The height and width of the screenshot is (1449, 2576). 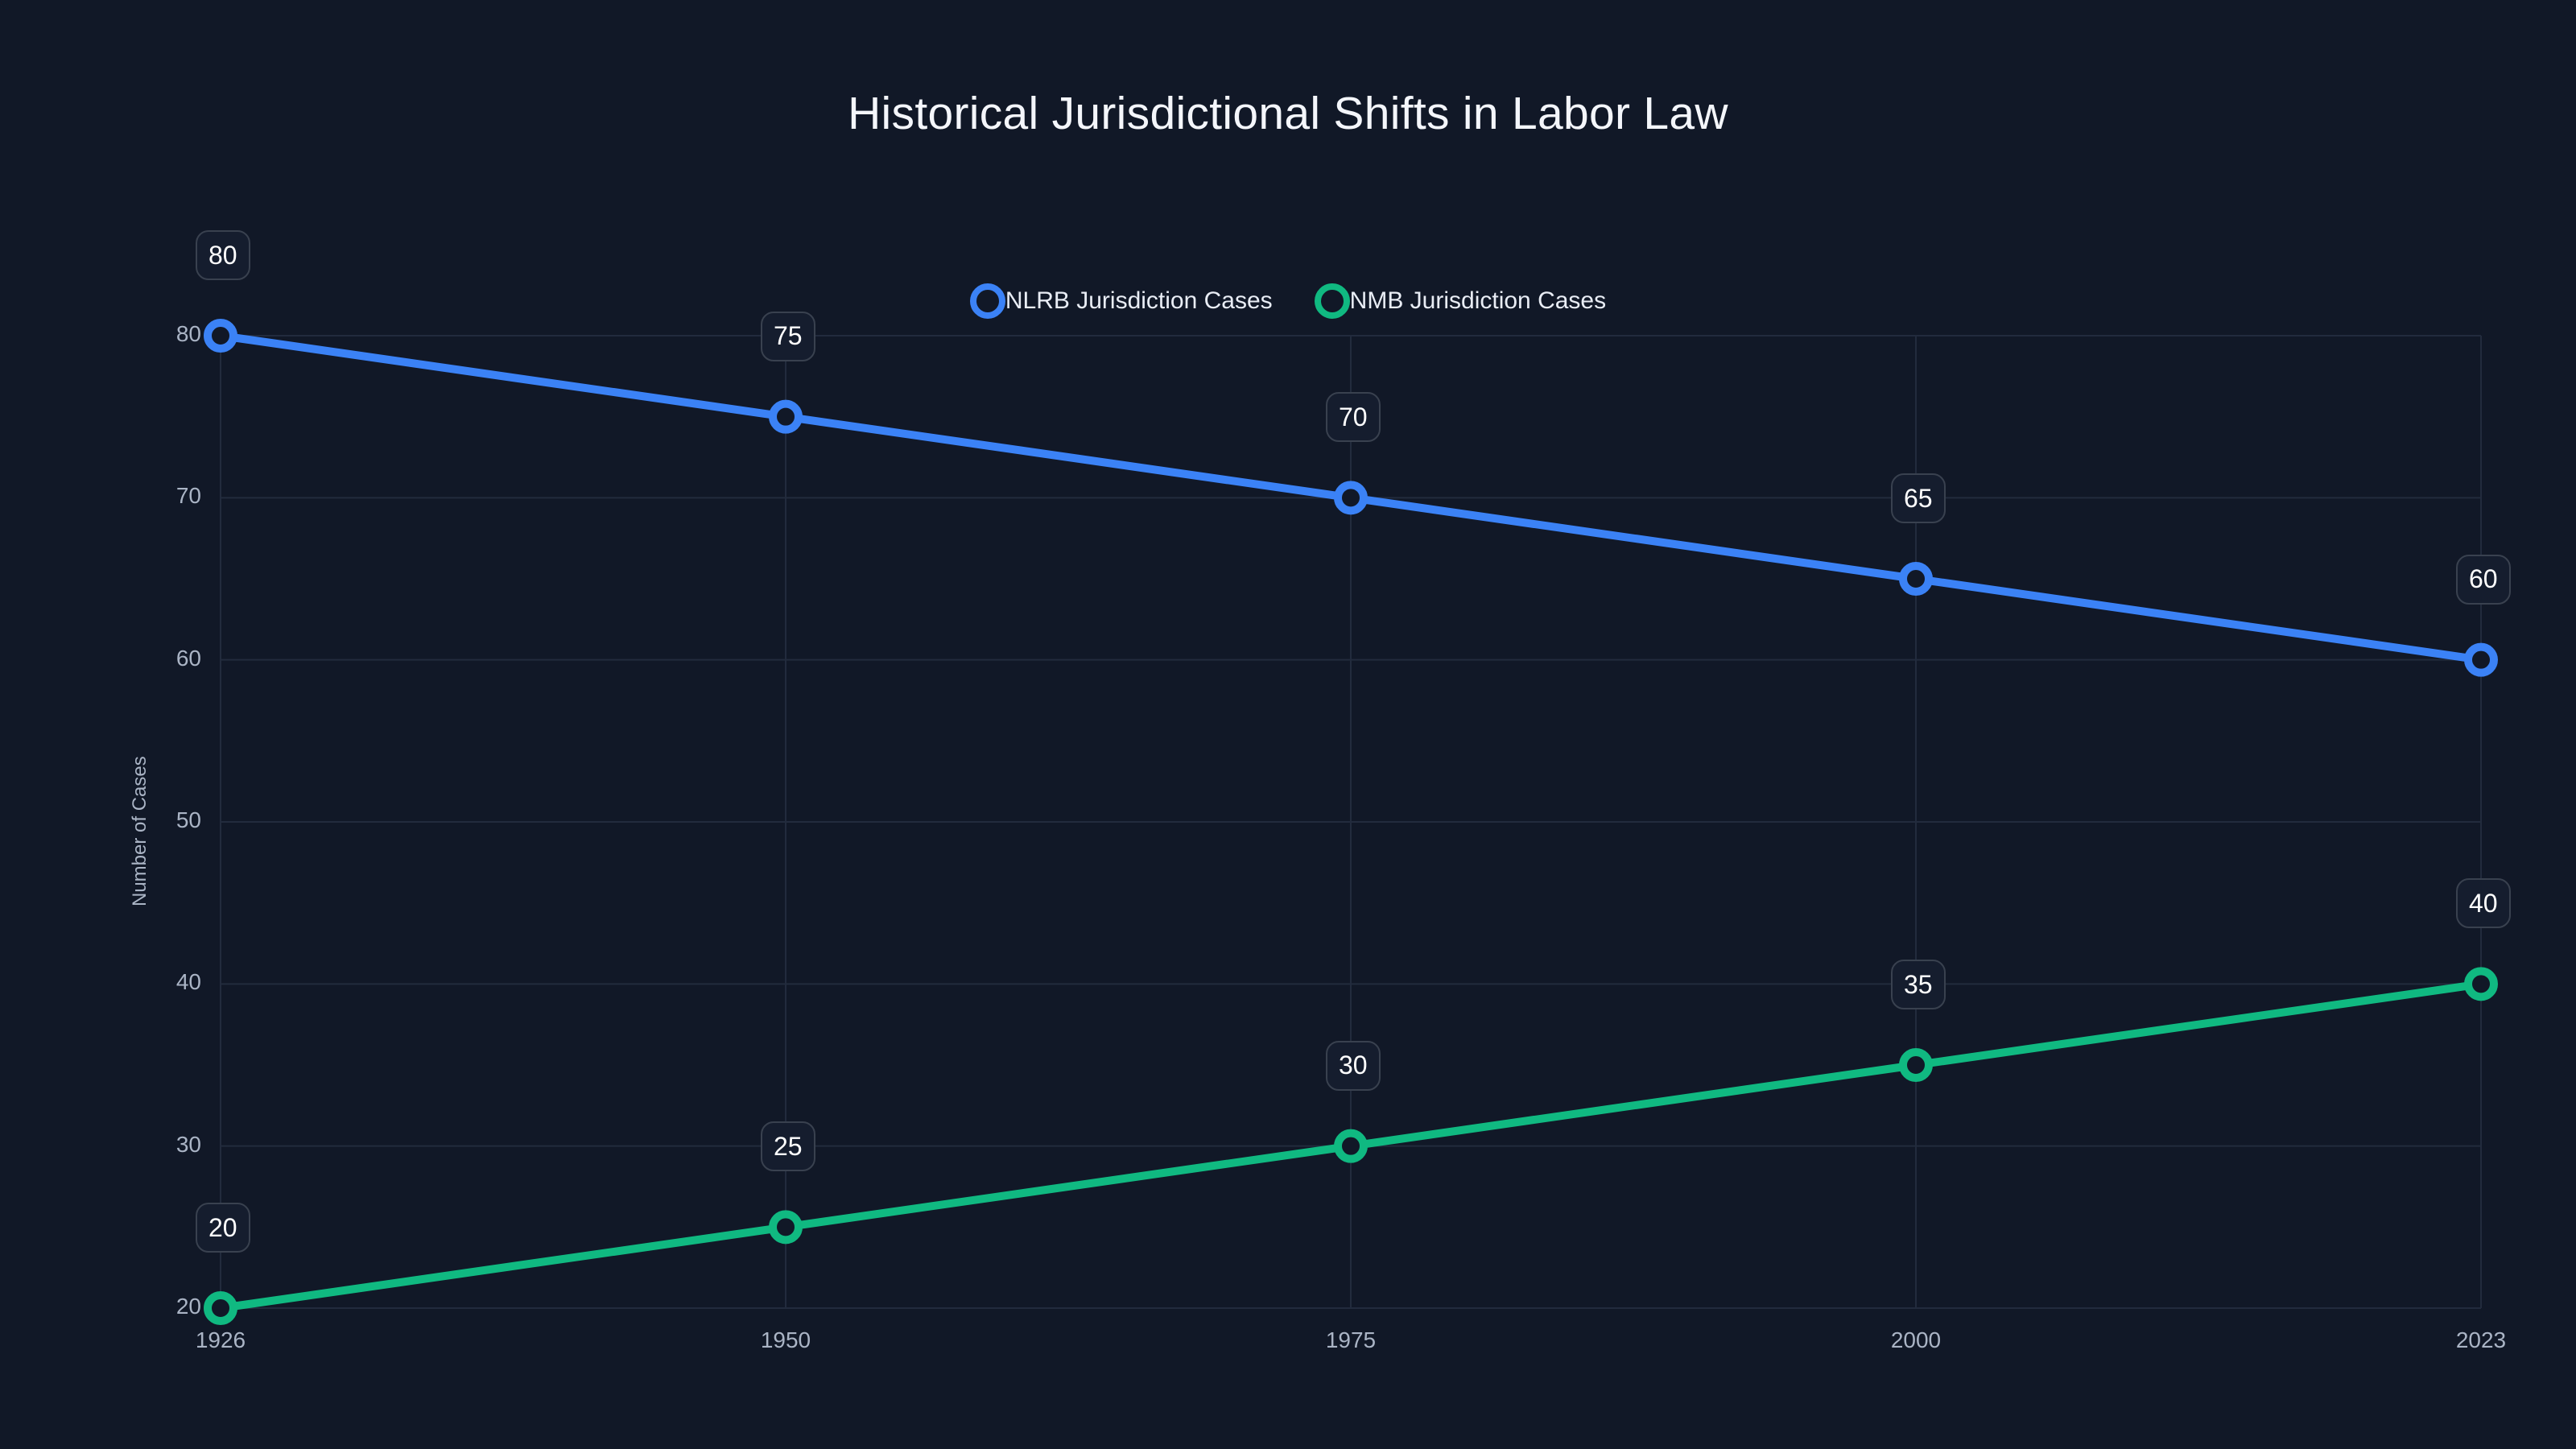 I want to click on y-axis-tick-label: 20, so click(x=188, y=1306).